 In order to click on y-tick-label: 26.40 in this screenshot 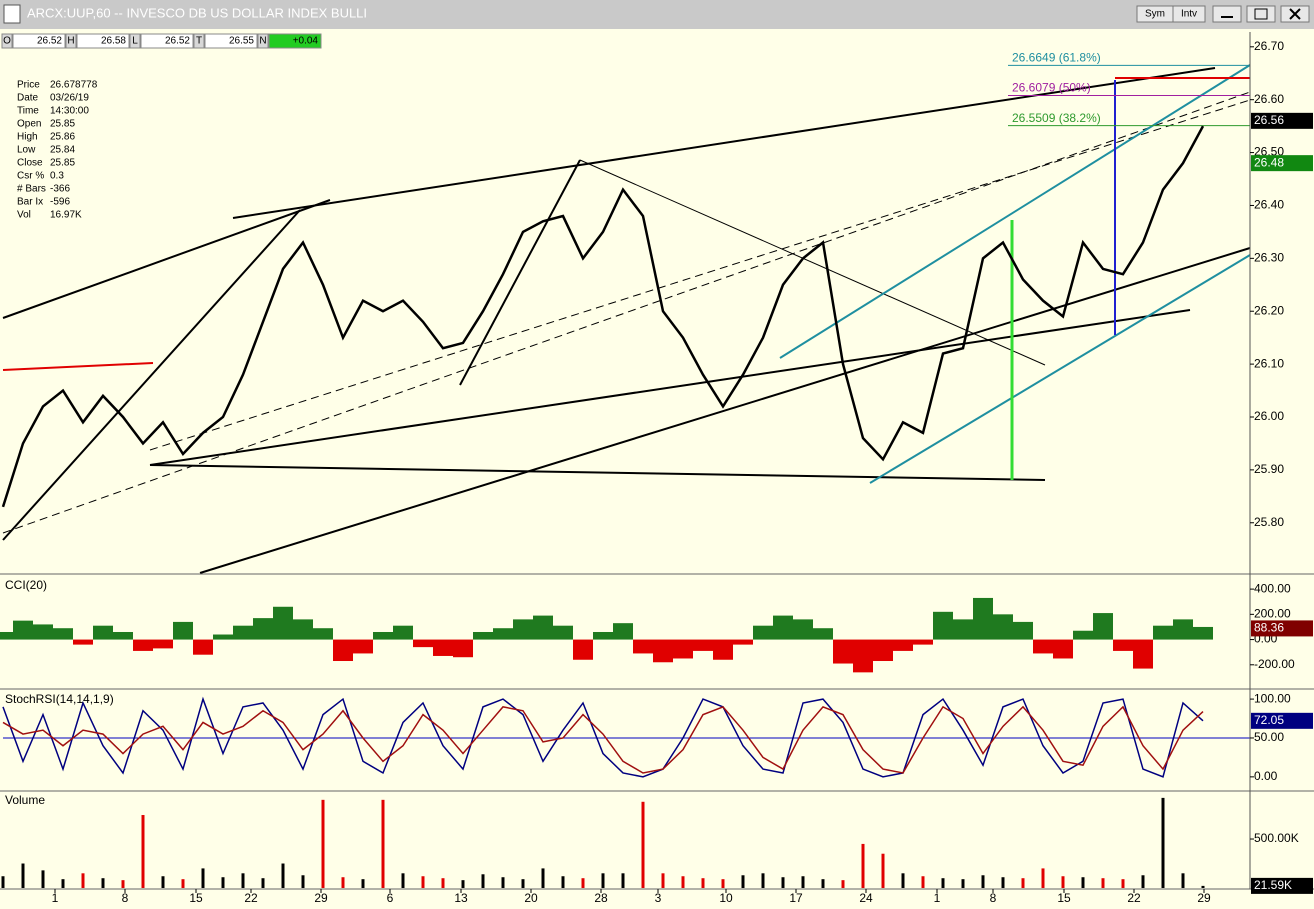, I will do `click(1269, 205)`.